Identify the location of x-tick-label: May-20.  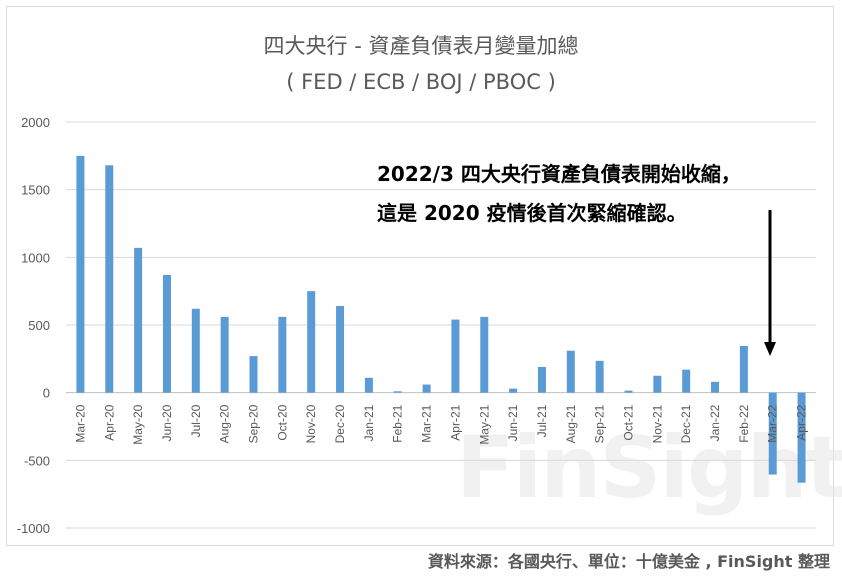
(138, 424).